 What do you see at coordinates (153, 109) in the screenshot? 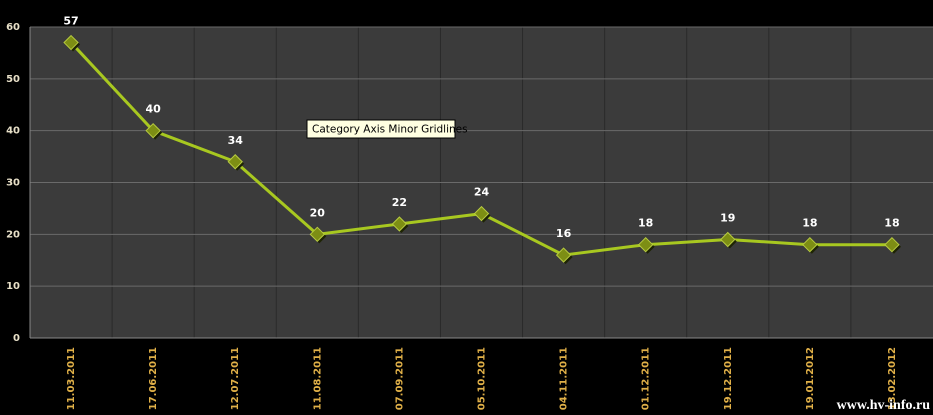
I see `data-label: 40` at bounding box center [153, 109].